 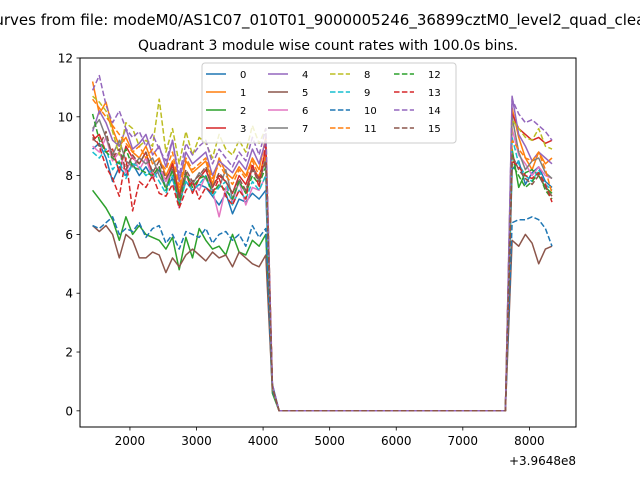 What do you see at coordinates (243, 93) in the screenshot?
I see `legend-label-1: 1` at bounding box center [243, 93].